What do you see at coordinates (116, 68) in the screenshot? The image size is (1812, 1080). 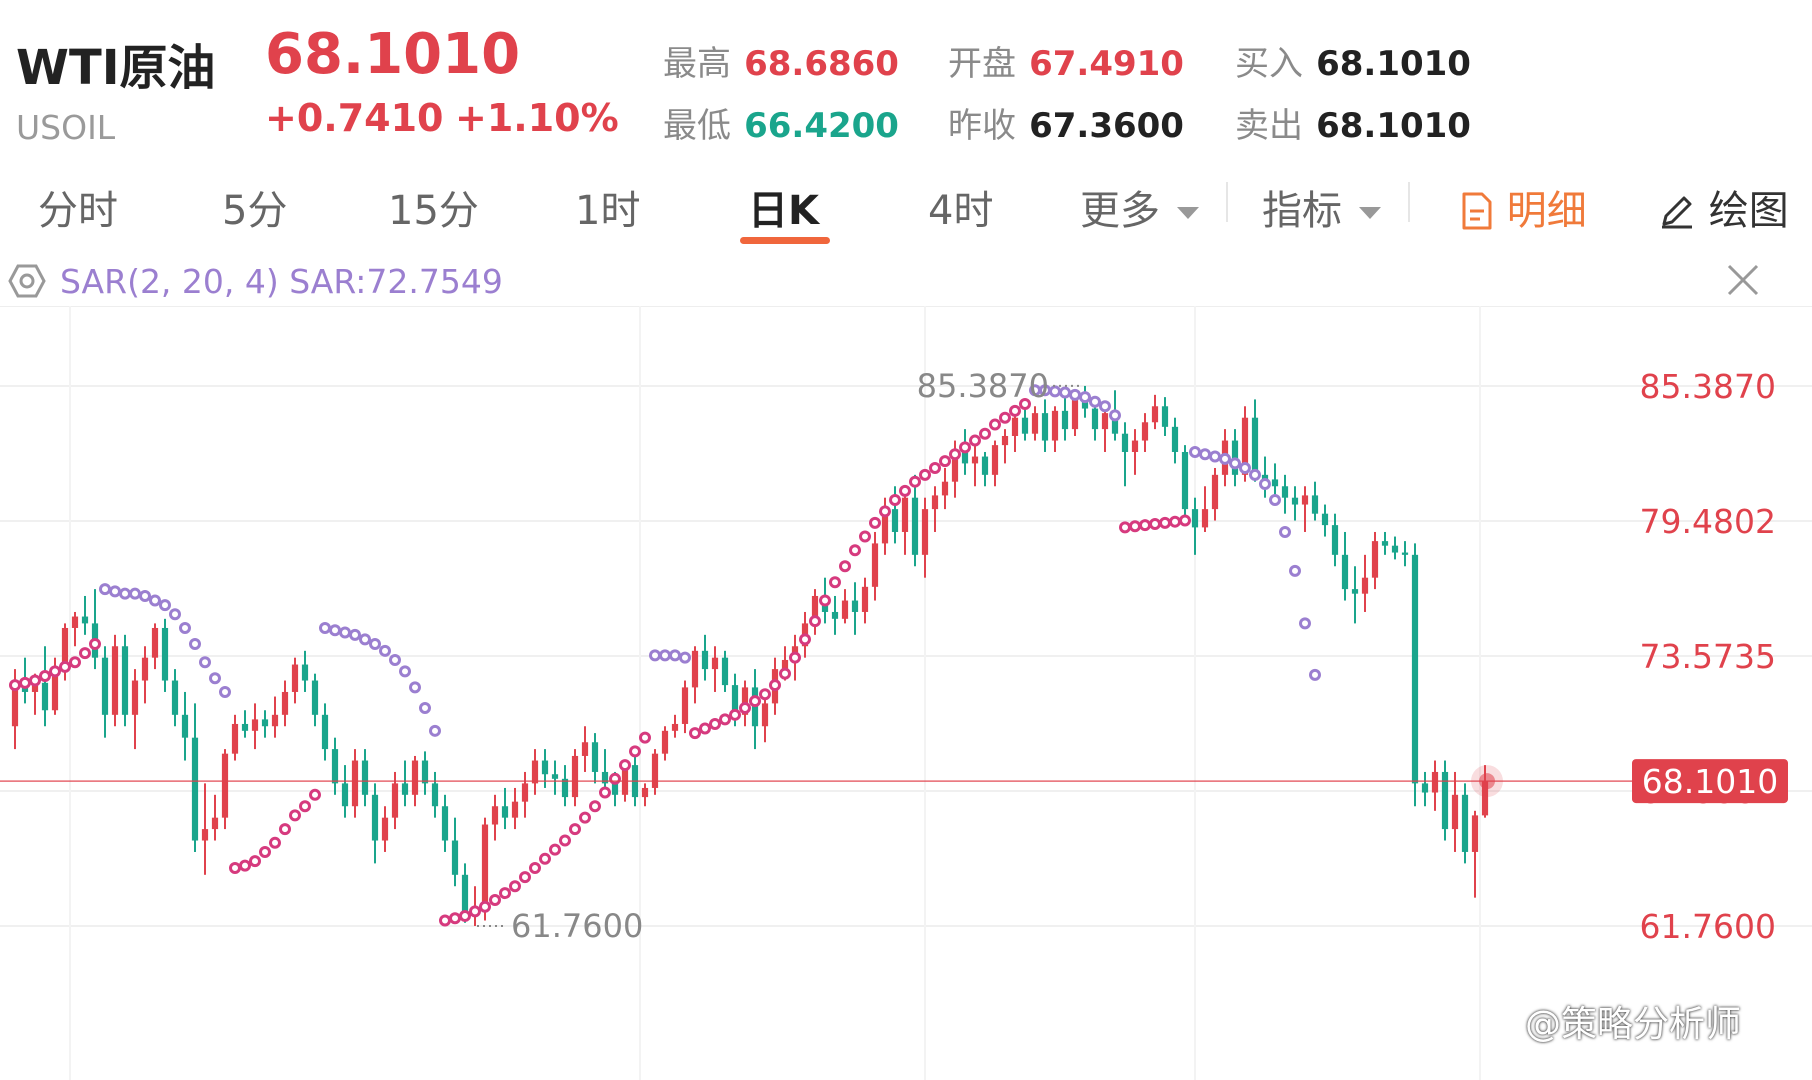 I see `instrument-name: WTI原油` at bounding box center [116, 68].